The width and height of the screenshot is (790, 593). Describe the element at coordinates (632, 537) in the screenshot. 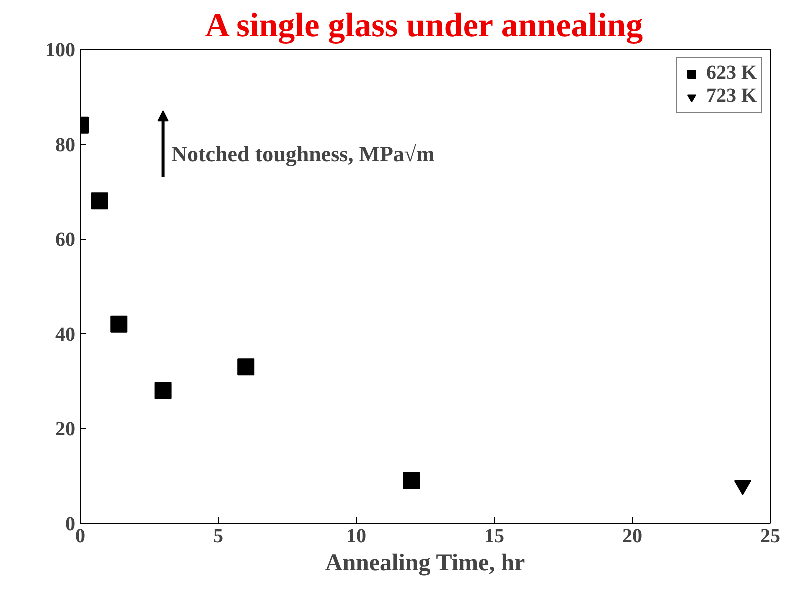

I see `x-tick-label: 20` at that location.